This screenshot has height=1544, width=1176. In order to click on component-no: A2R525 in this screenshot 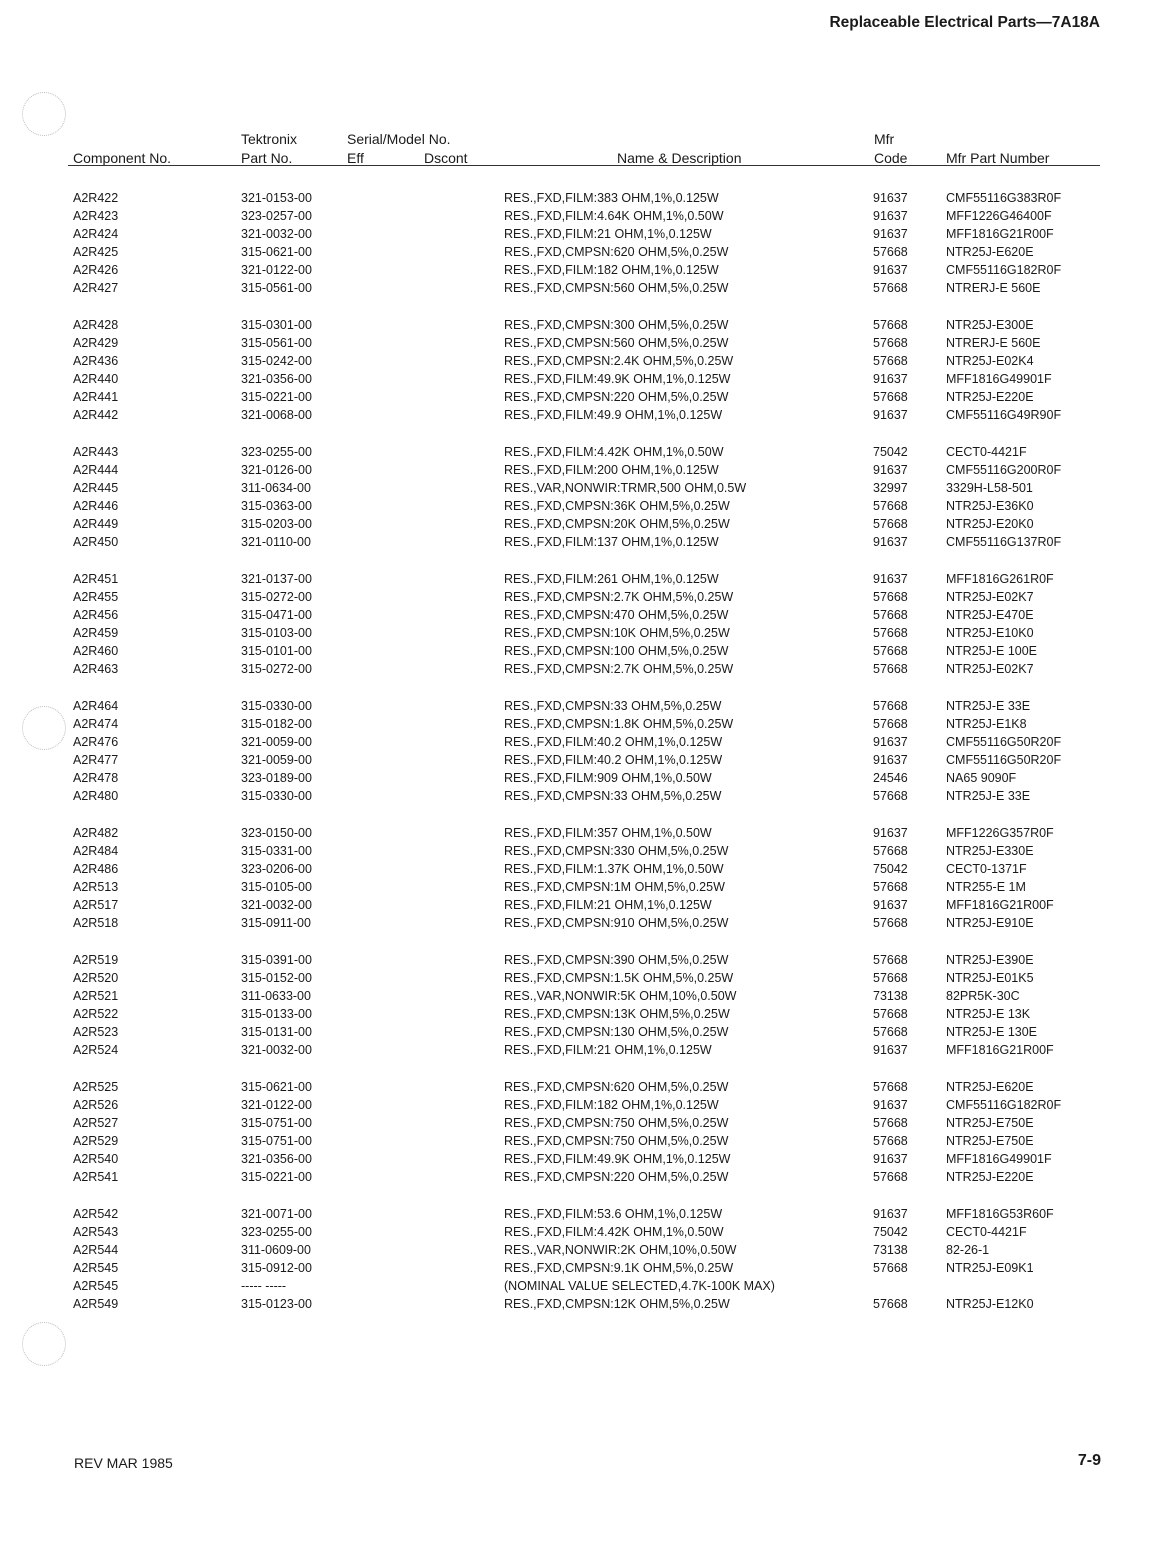, I will do `click(96, 1087)`.